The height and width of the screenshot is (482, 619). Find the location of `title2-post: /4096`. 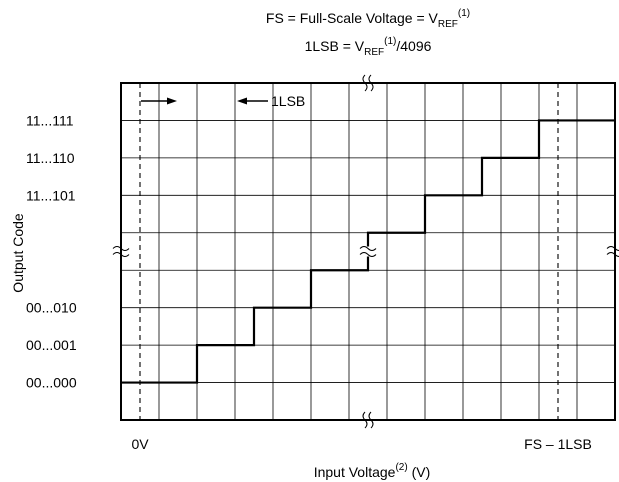

title2-post: /4096 is located at coordinates (413, 46).